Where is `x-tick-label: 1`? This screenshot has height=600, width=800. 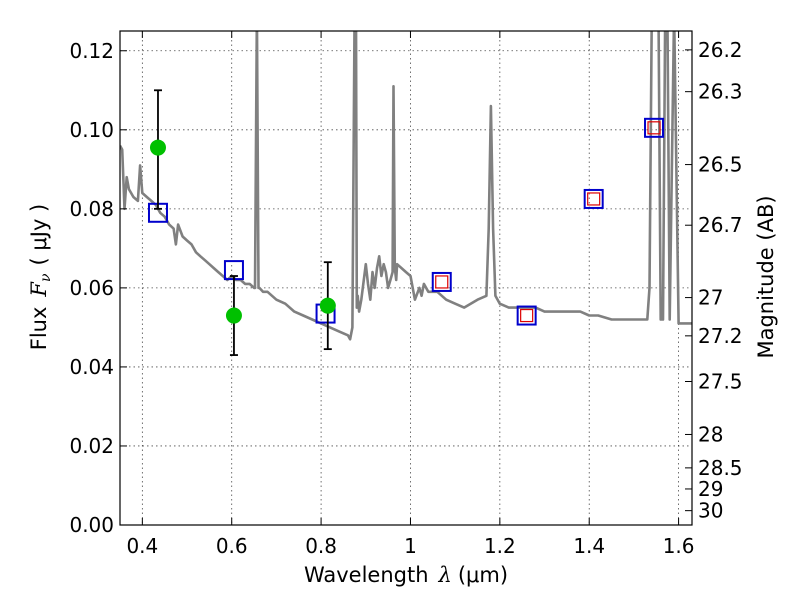 x-tick-label: 1 is located at coordinates (410, 546).